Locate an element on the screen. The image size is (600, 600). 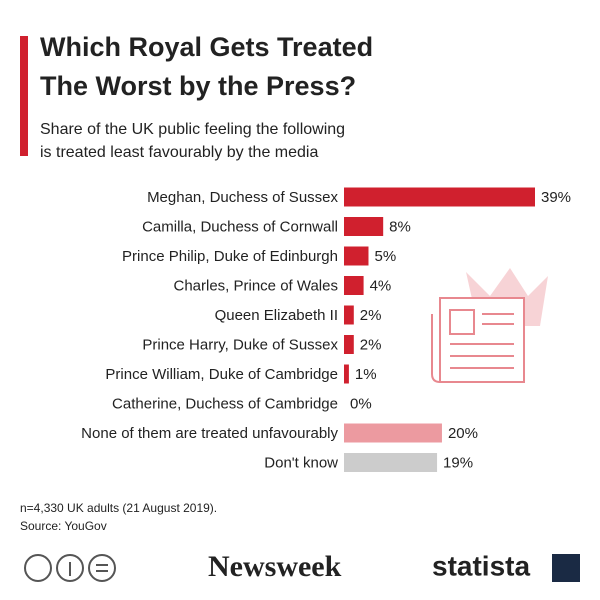
value-label: 4% is located at coordinates (381, 285).